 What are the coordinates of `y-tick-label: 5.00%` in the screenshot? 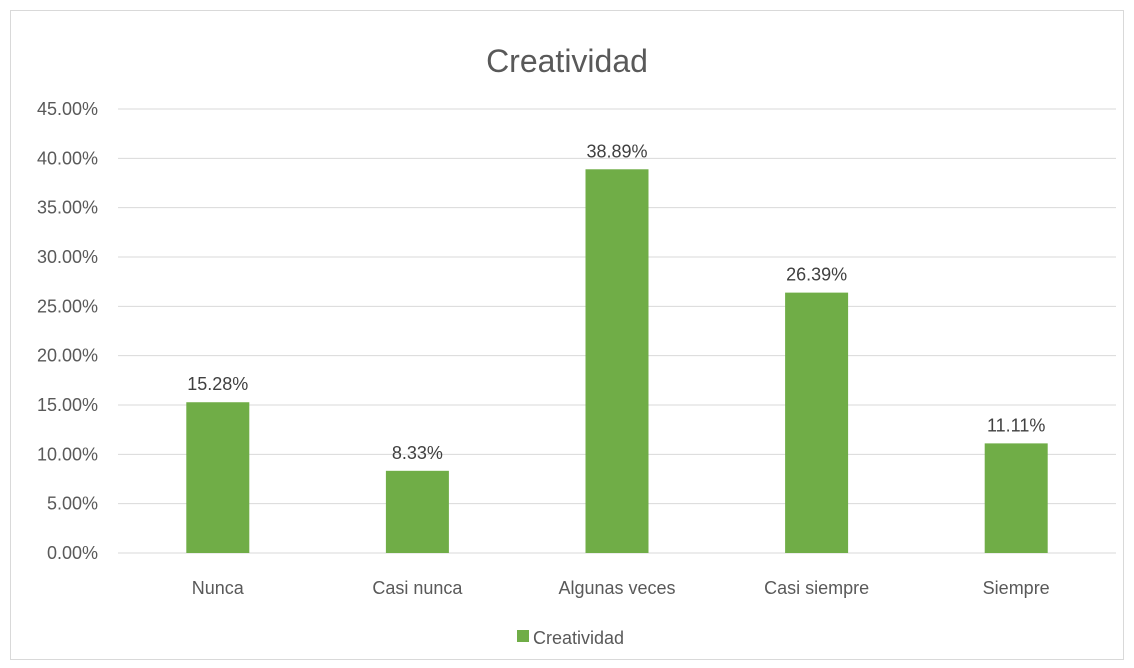 It's located at (72, 504).